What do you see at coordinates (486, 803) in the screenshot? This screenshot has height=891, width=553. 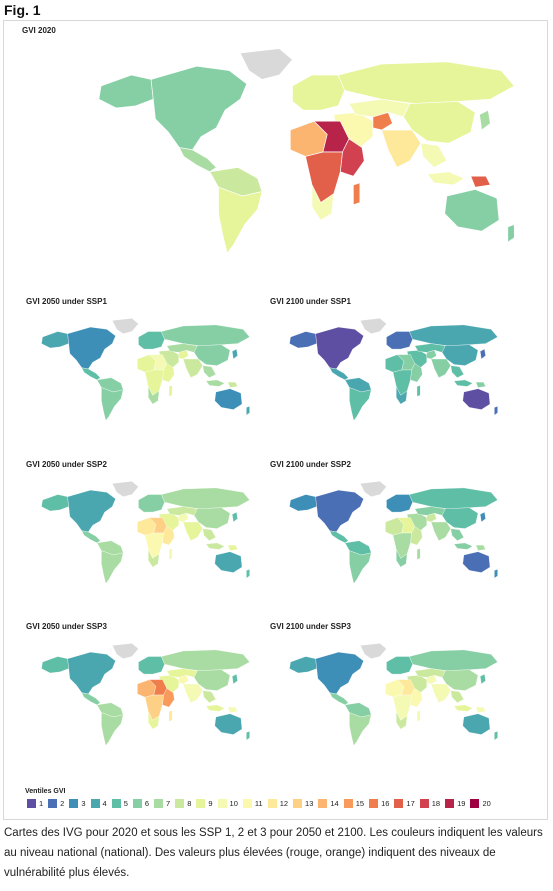 I see `legend-label: 20` at bounding box center [486, 803].